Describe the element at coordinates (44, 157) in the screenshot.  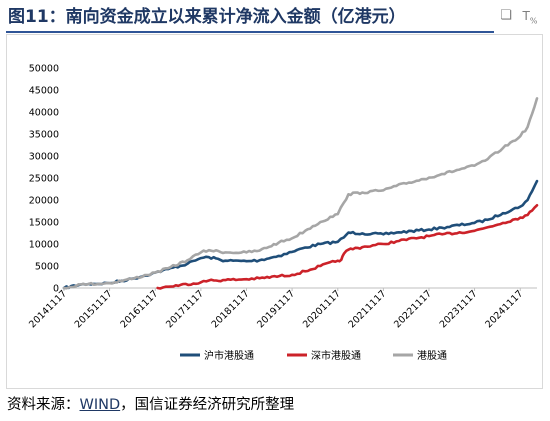
I see `y-tick-label: 30000` at that location.